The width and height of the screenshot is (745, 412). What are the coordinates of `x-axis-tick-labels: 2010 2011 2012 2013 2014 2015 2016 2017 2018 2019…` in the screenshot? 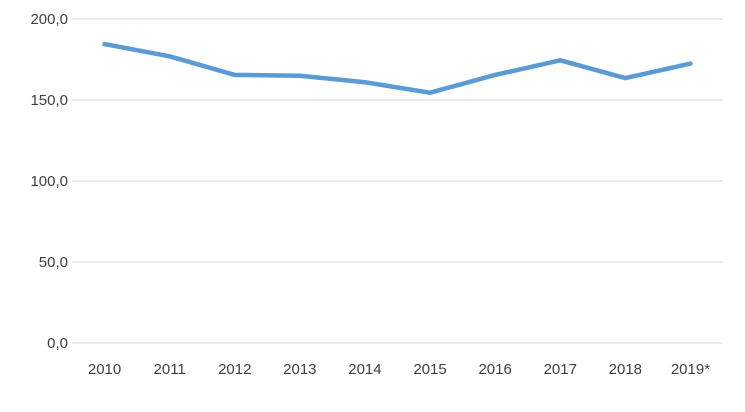 It's located at (399, 369).